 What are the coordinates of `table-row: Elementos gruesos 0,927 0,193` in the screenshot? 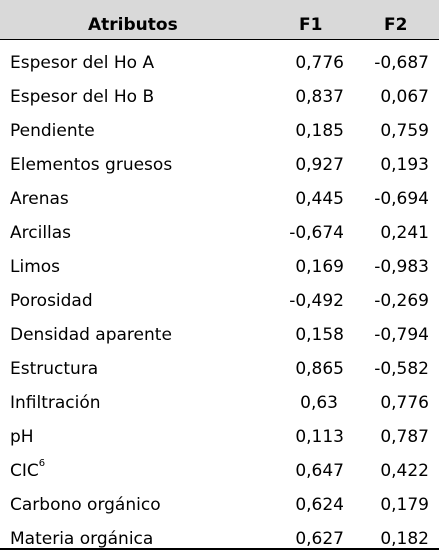 It's located at (219, 164).